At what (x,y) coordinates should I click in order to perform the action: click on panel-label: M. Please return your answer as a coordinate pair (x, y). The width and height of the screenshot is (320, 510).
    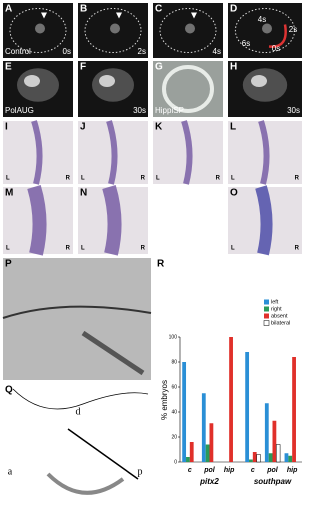
    Looking at the image, I should click on (9, 193).